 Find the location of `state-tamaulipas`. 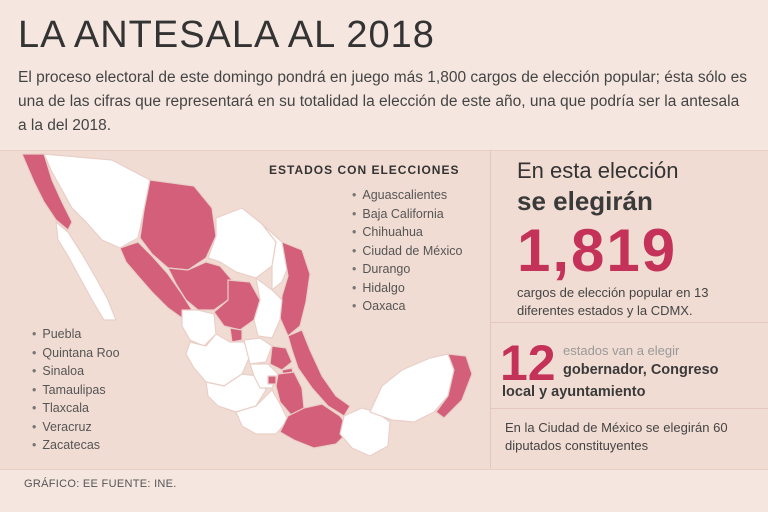

state-tamaulipas is located at coordinates (295, 289).